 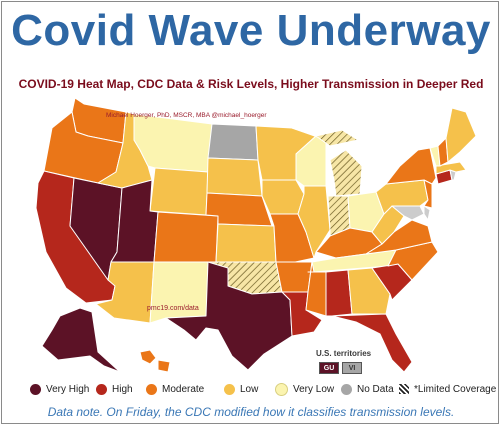 I want to click on legend-item-very-low: Very Low, so click(x=304, y=389).